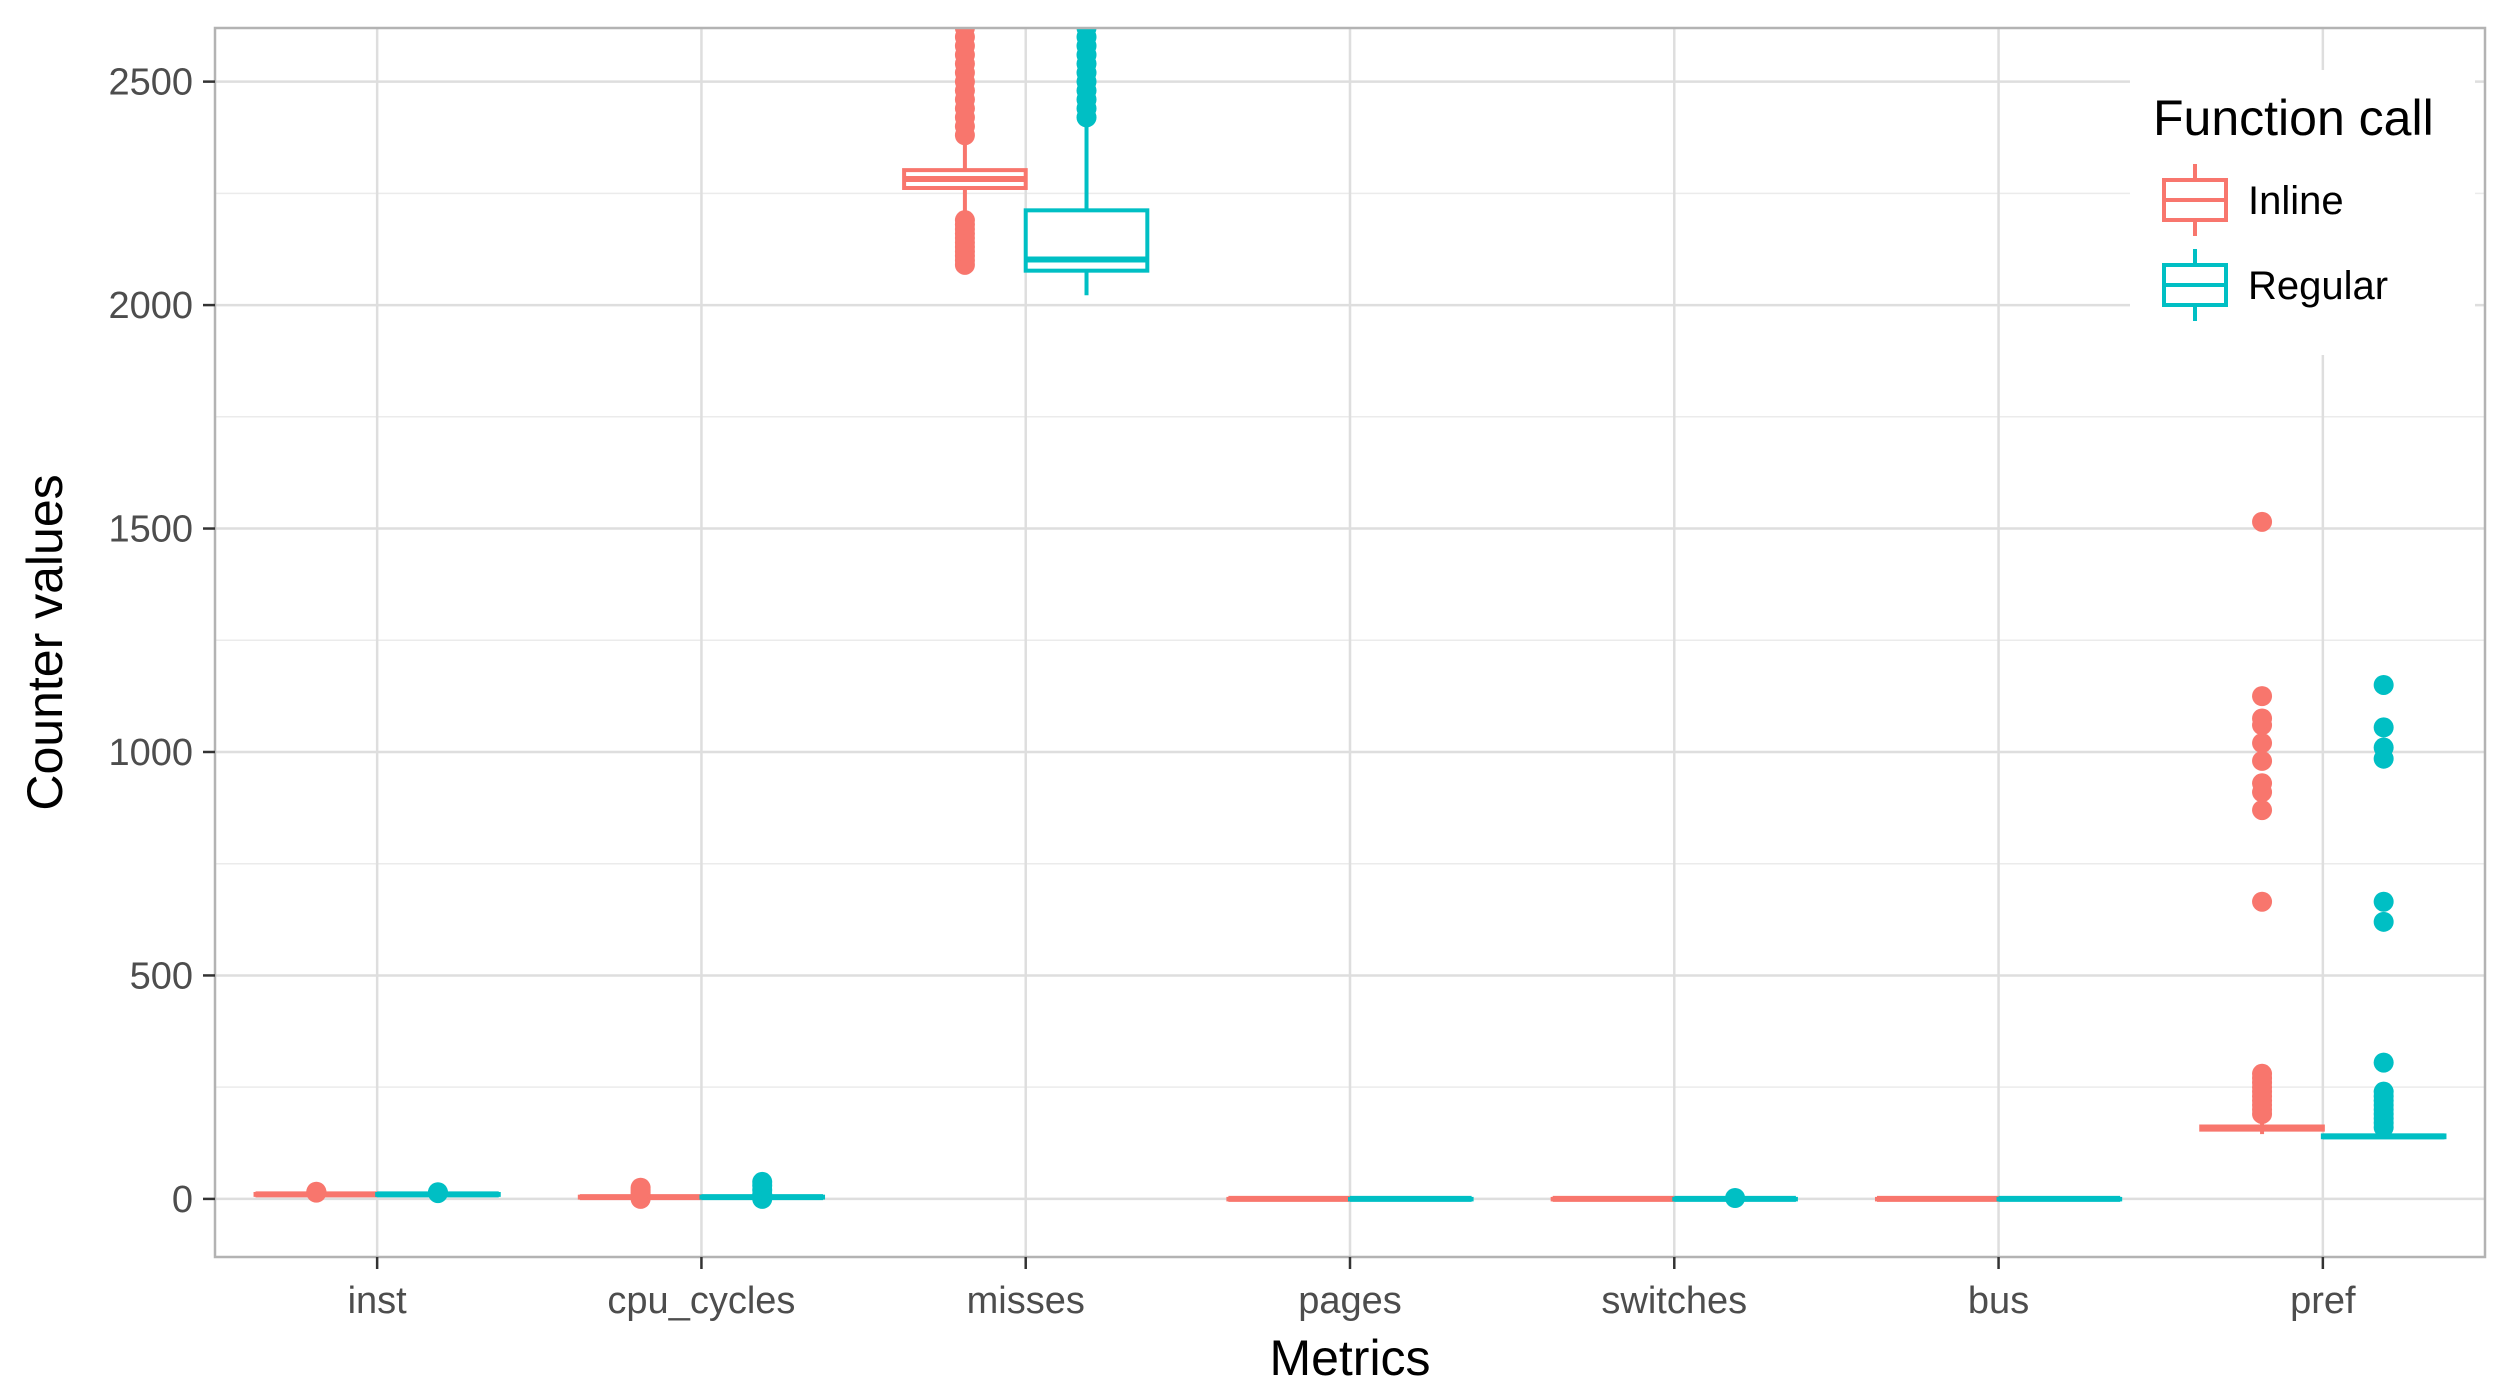 The height and width of the screenshot is (1400, 2500). Describe the element at coordinates (161, 641) in the screenshot. I see `y-axis-ticks: 0 500 1000 1500 2000 2500` at that location.